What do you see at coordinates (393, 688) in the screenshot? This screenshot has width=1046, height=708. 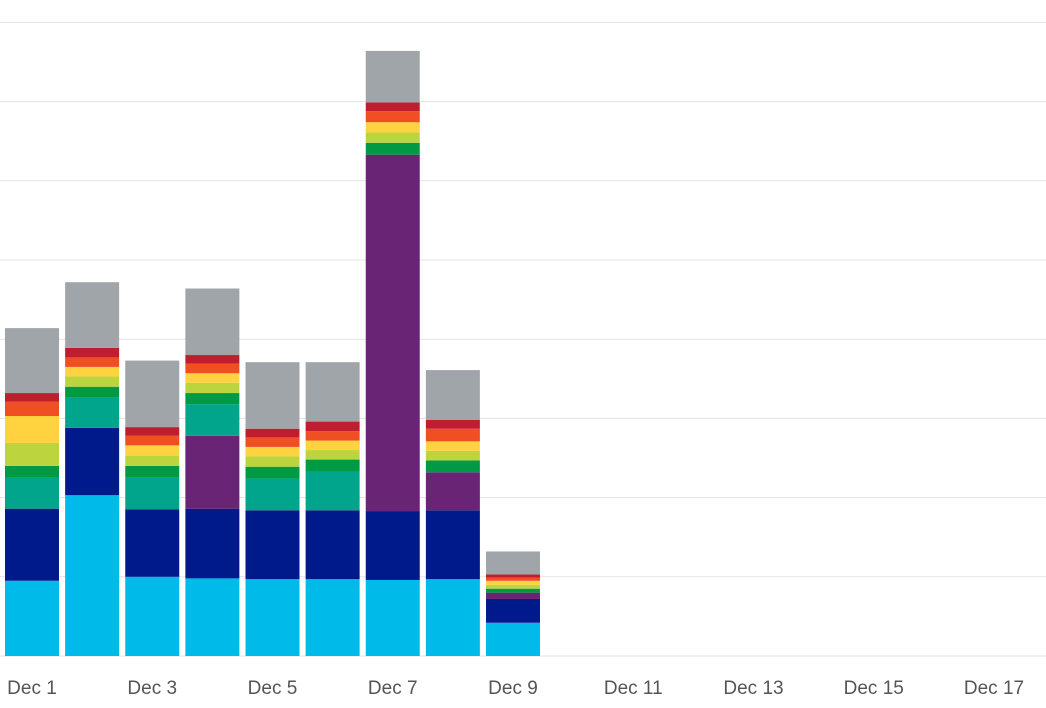 I see `x-tick-label: Dec 7` at bounding box center [393, 688].